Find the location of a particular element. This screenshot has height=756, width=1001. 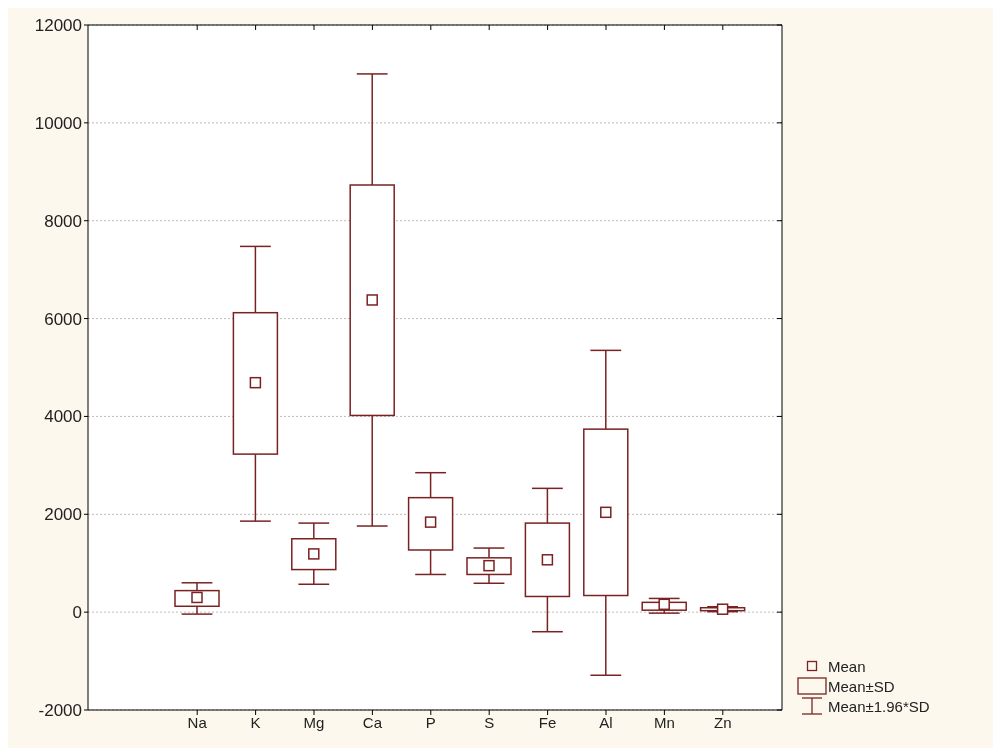

text: Mean±SD is located at coordinates (861, 686).